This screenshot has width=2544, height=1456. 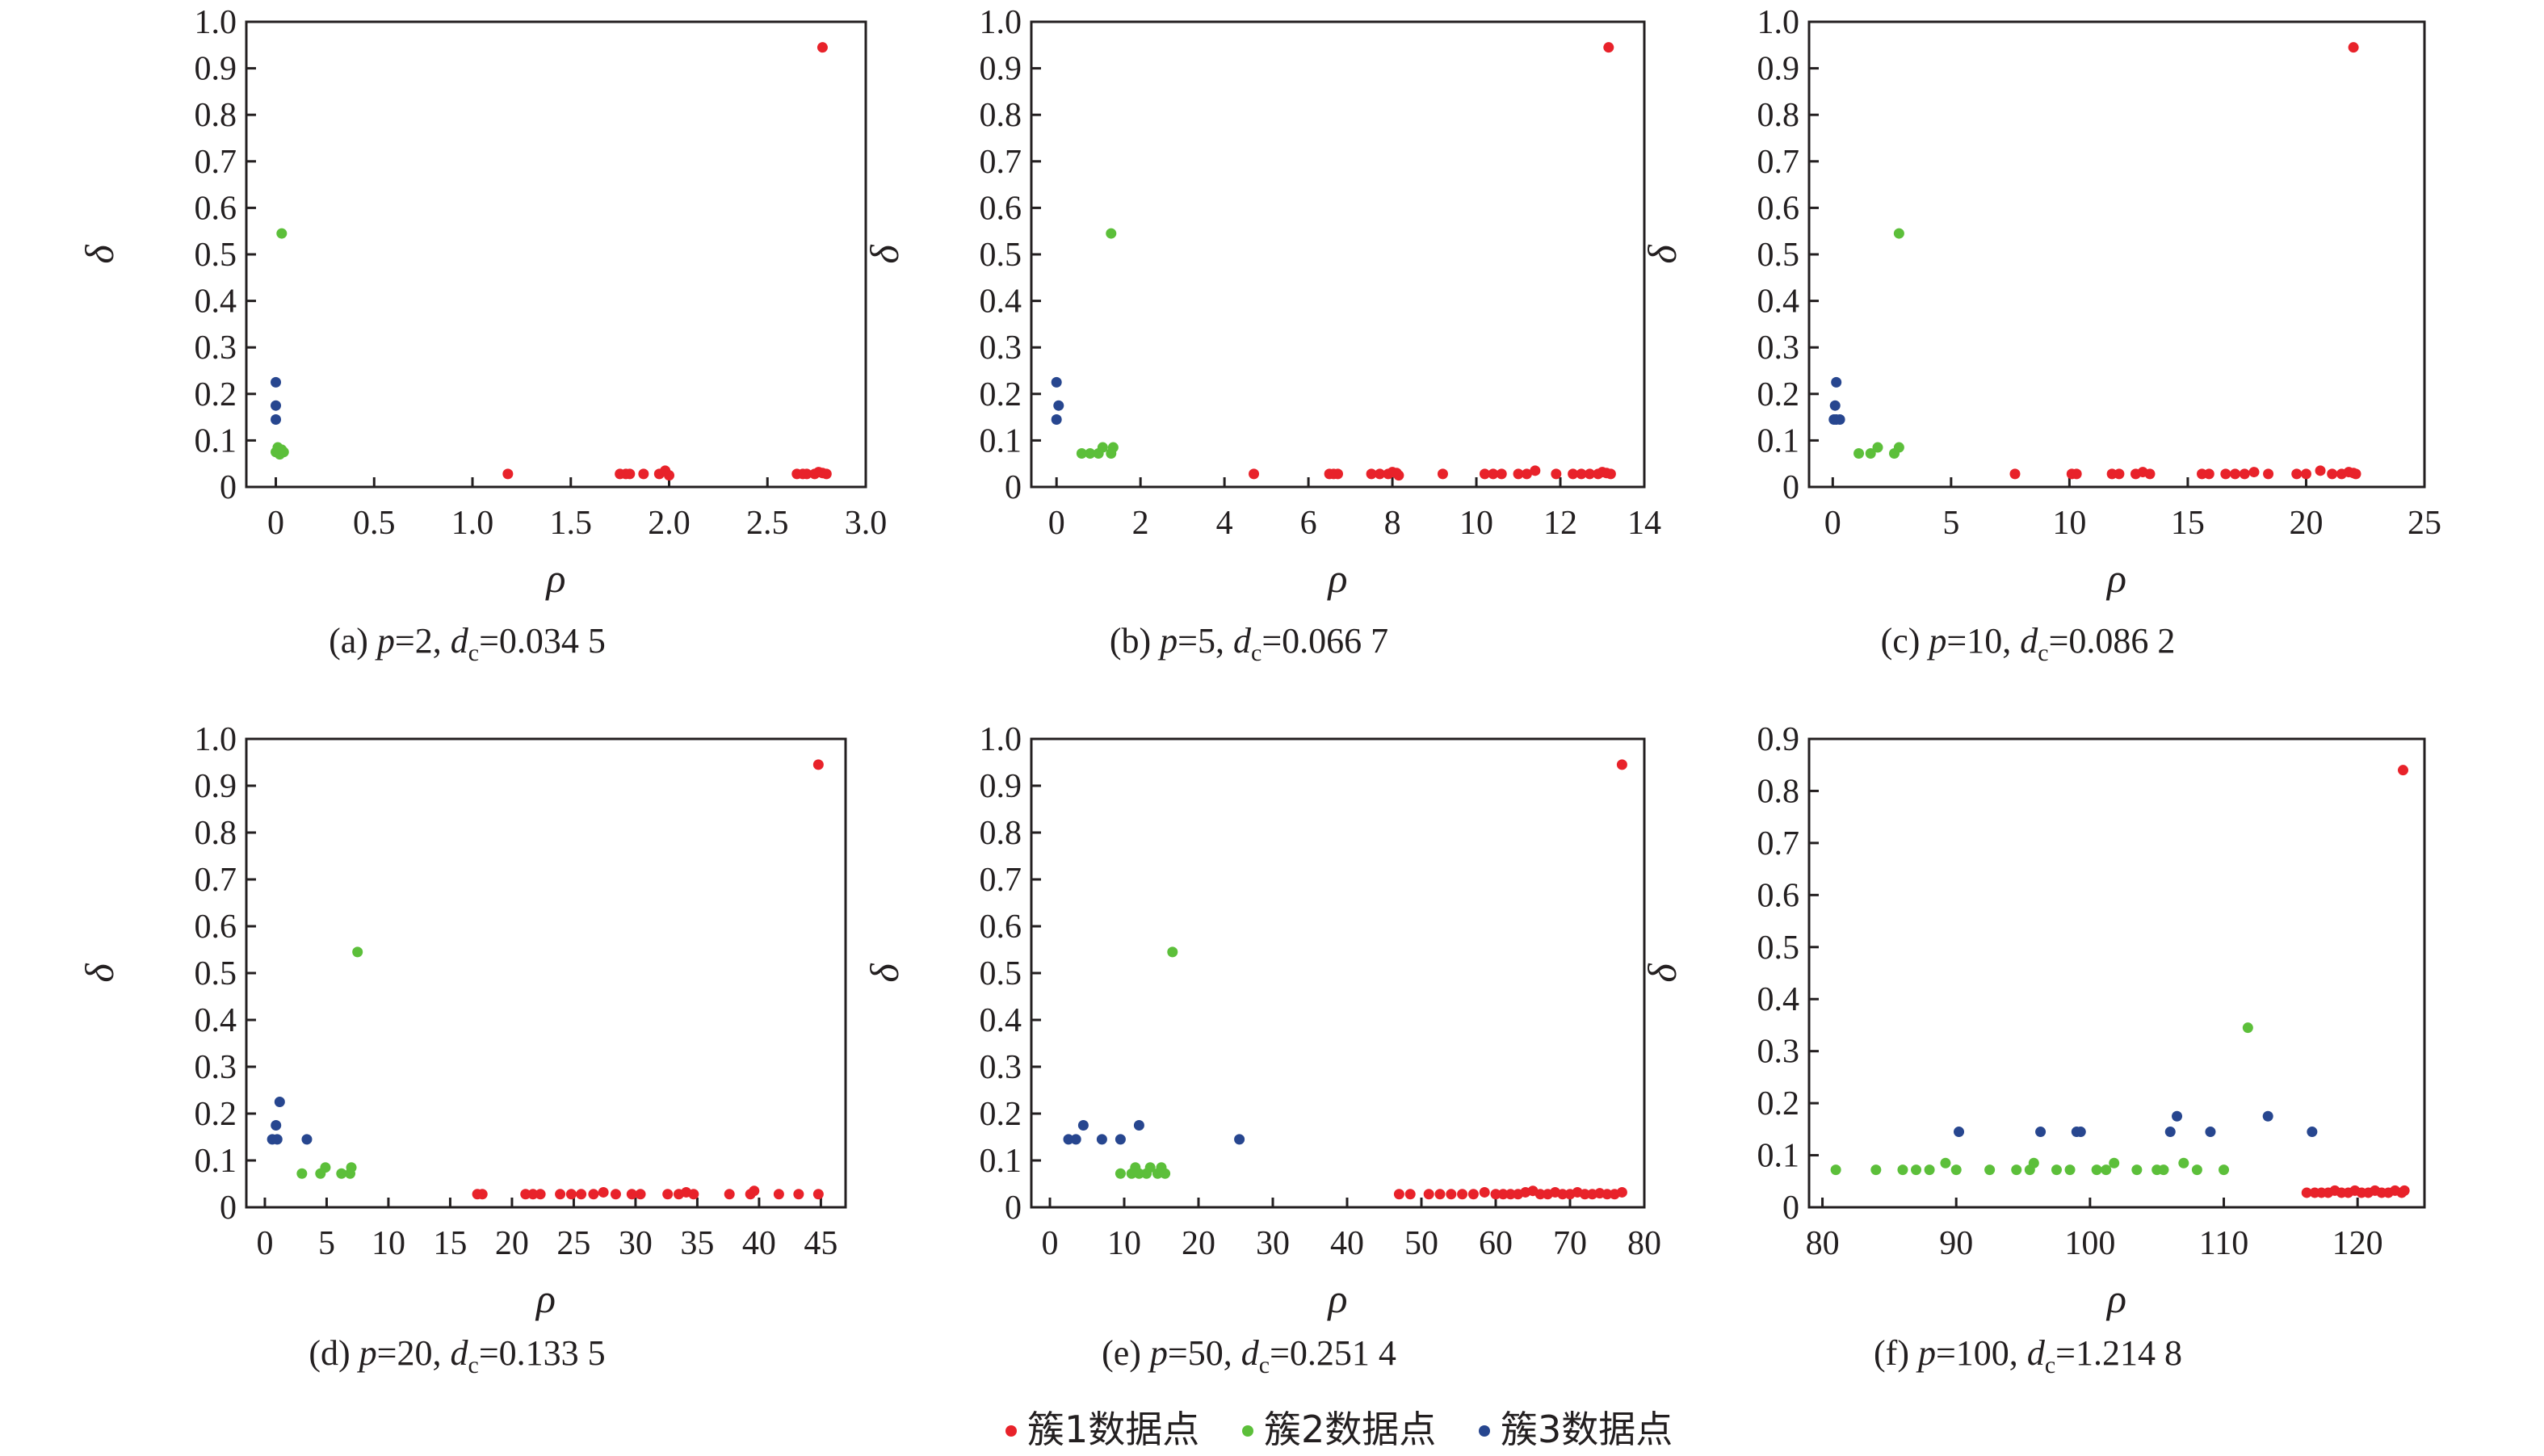 I want to click on x-tick-label: 40, so click(x=1347, y=1243).